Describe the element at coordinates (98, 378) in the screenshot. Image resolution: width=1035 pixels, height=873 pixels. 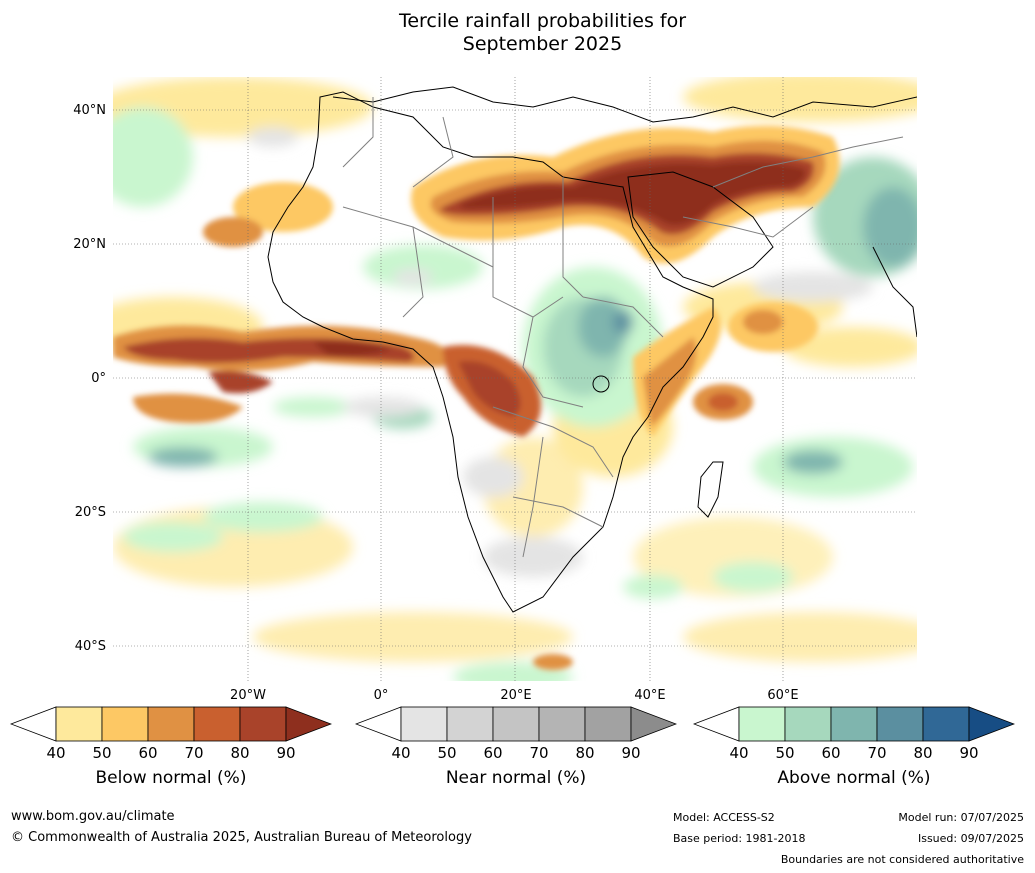
I see `lat-label-equator: 0°` at that location.